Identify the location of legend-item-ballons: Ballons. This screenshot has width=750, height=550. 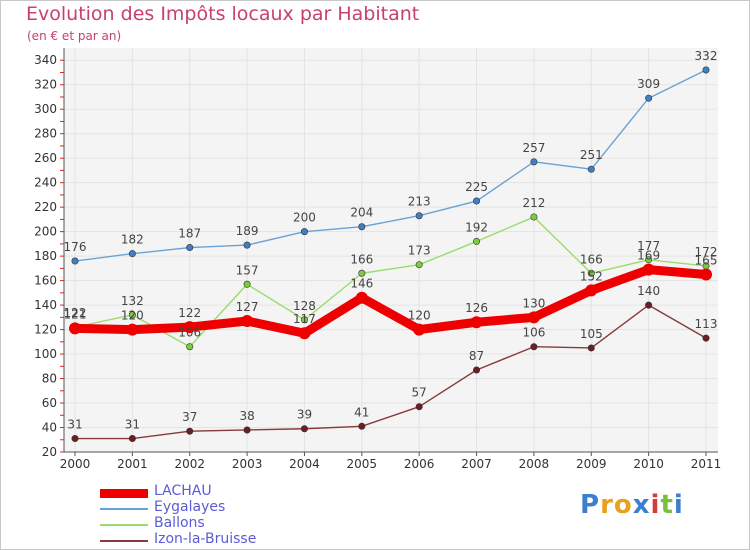
(220, 524).